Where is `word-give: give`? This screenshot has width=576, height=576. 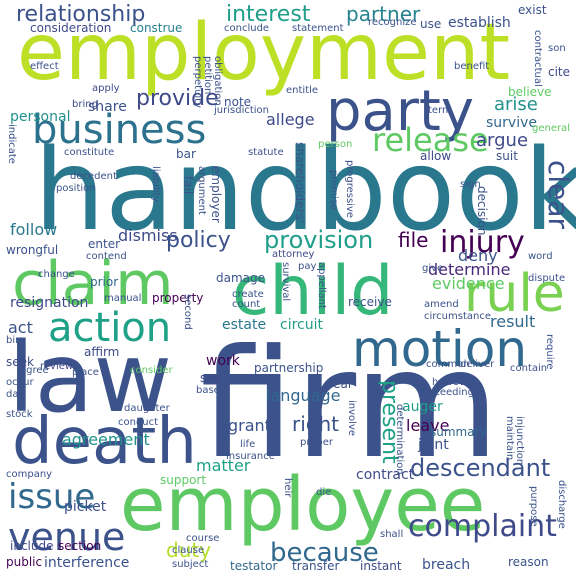 word-give: give is located at coordinates (433, 268).